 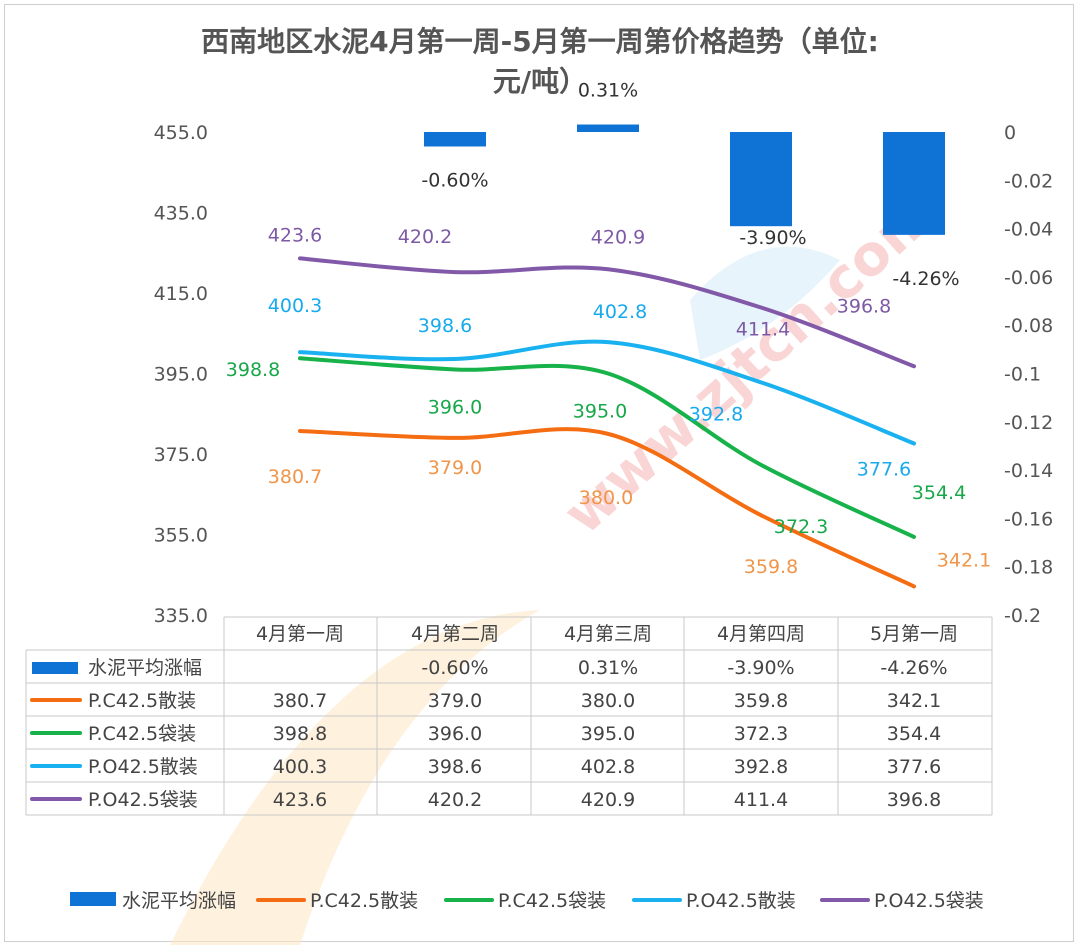 What do you see at coordinates (1022, 375) in the screenshot?
I see `right-tick: -0.1` at bounding box center [1022, 375].